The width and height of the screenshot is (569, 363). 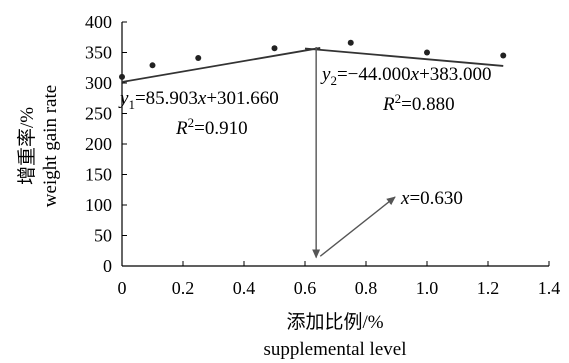 I want to click on equation-1: y1=85.903x+301.660, so click(x=198, y=100).